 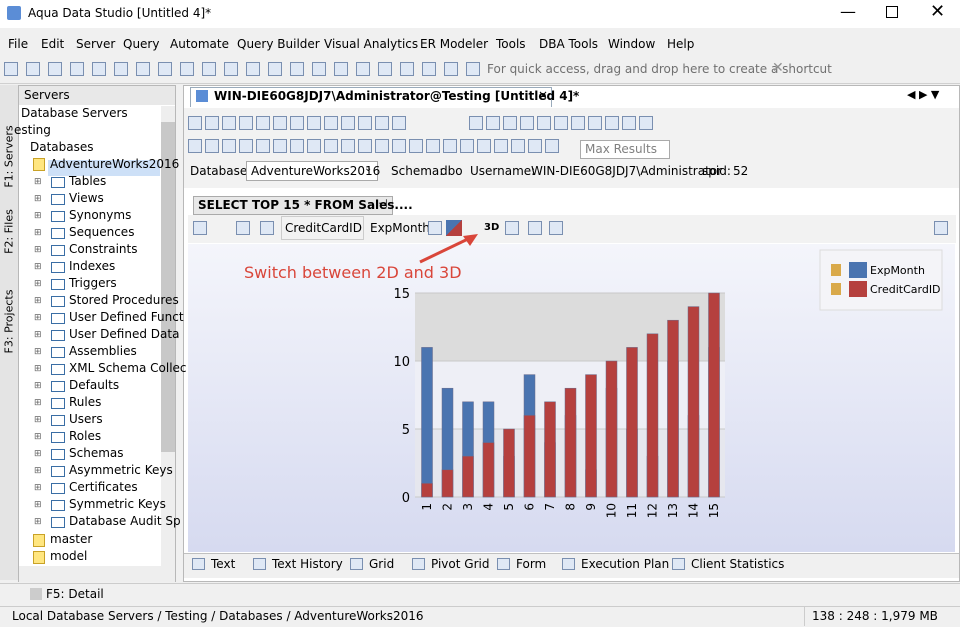 I want to click on tree-node: Symmetric Keys, so click(x=117, y=504).